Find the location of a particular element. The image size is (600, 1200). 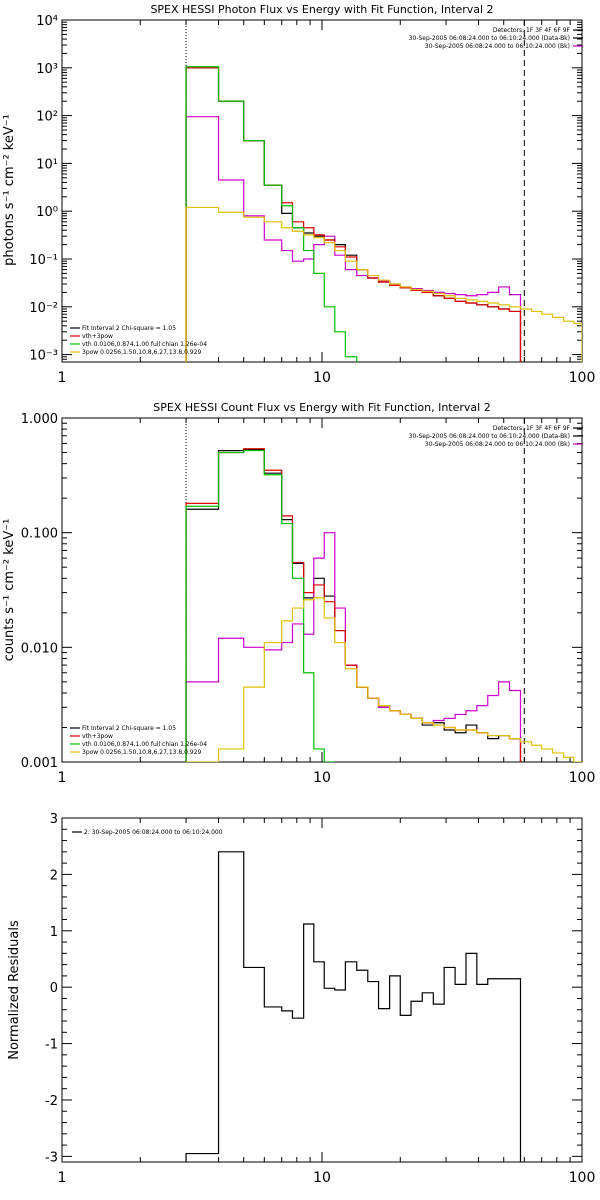

y-tick-label: -3 is located at coordinates (51, 1157).